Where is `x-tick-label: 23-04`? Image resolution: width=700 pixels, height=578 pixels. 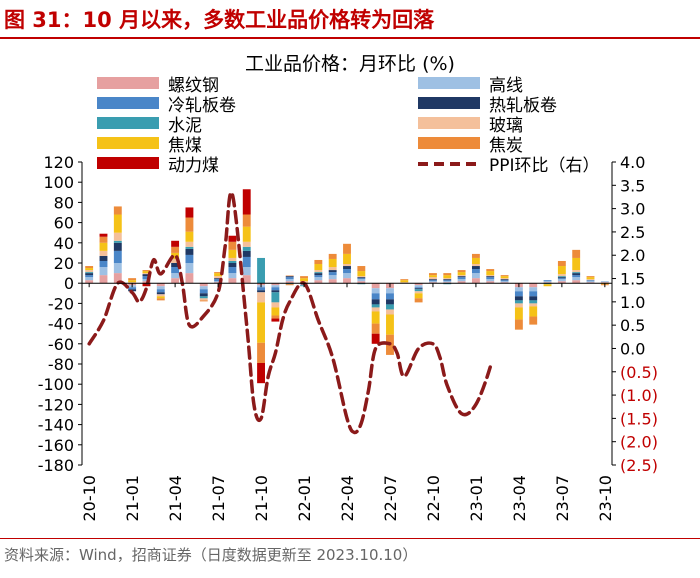 x-tick-label: 23-04 is located at coordinates (519, 498).